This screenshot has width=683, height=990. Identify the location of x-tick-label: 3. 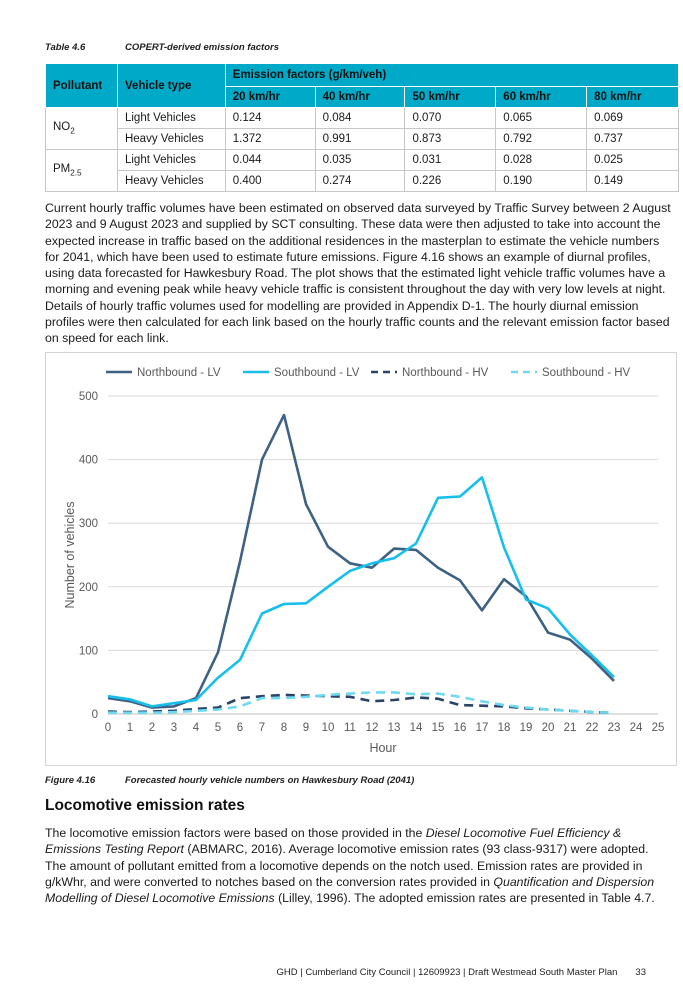
(174, 728).